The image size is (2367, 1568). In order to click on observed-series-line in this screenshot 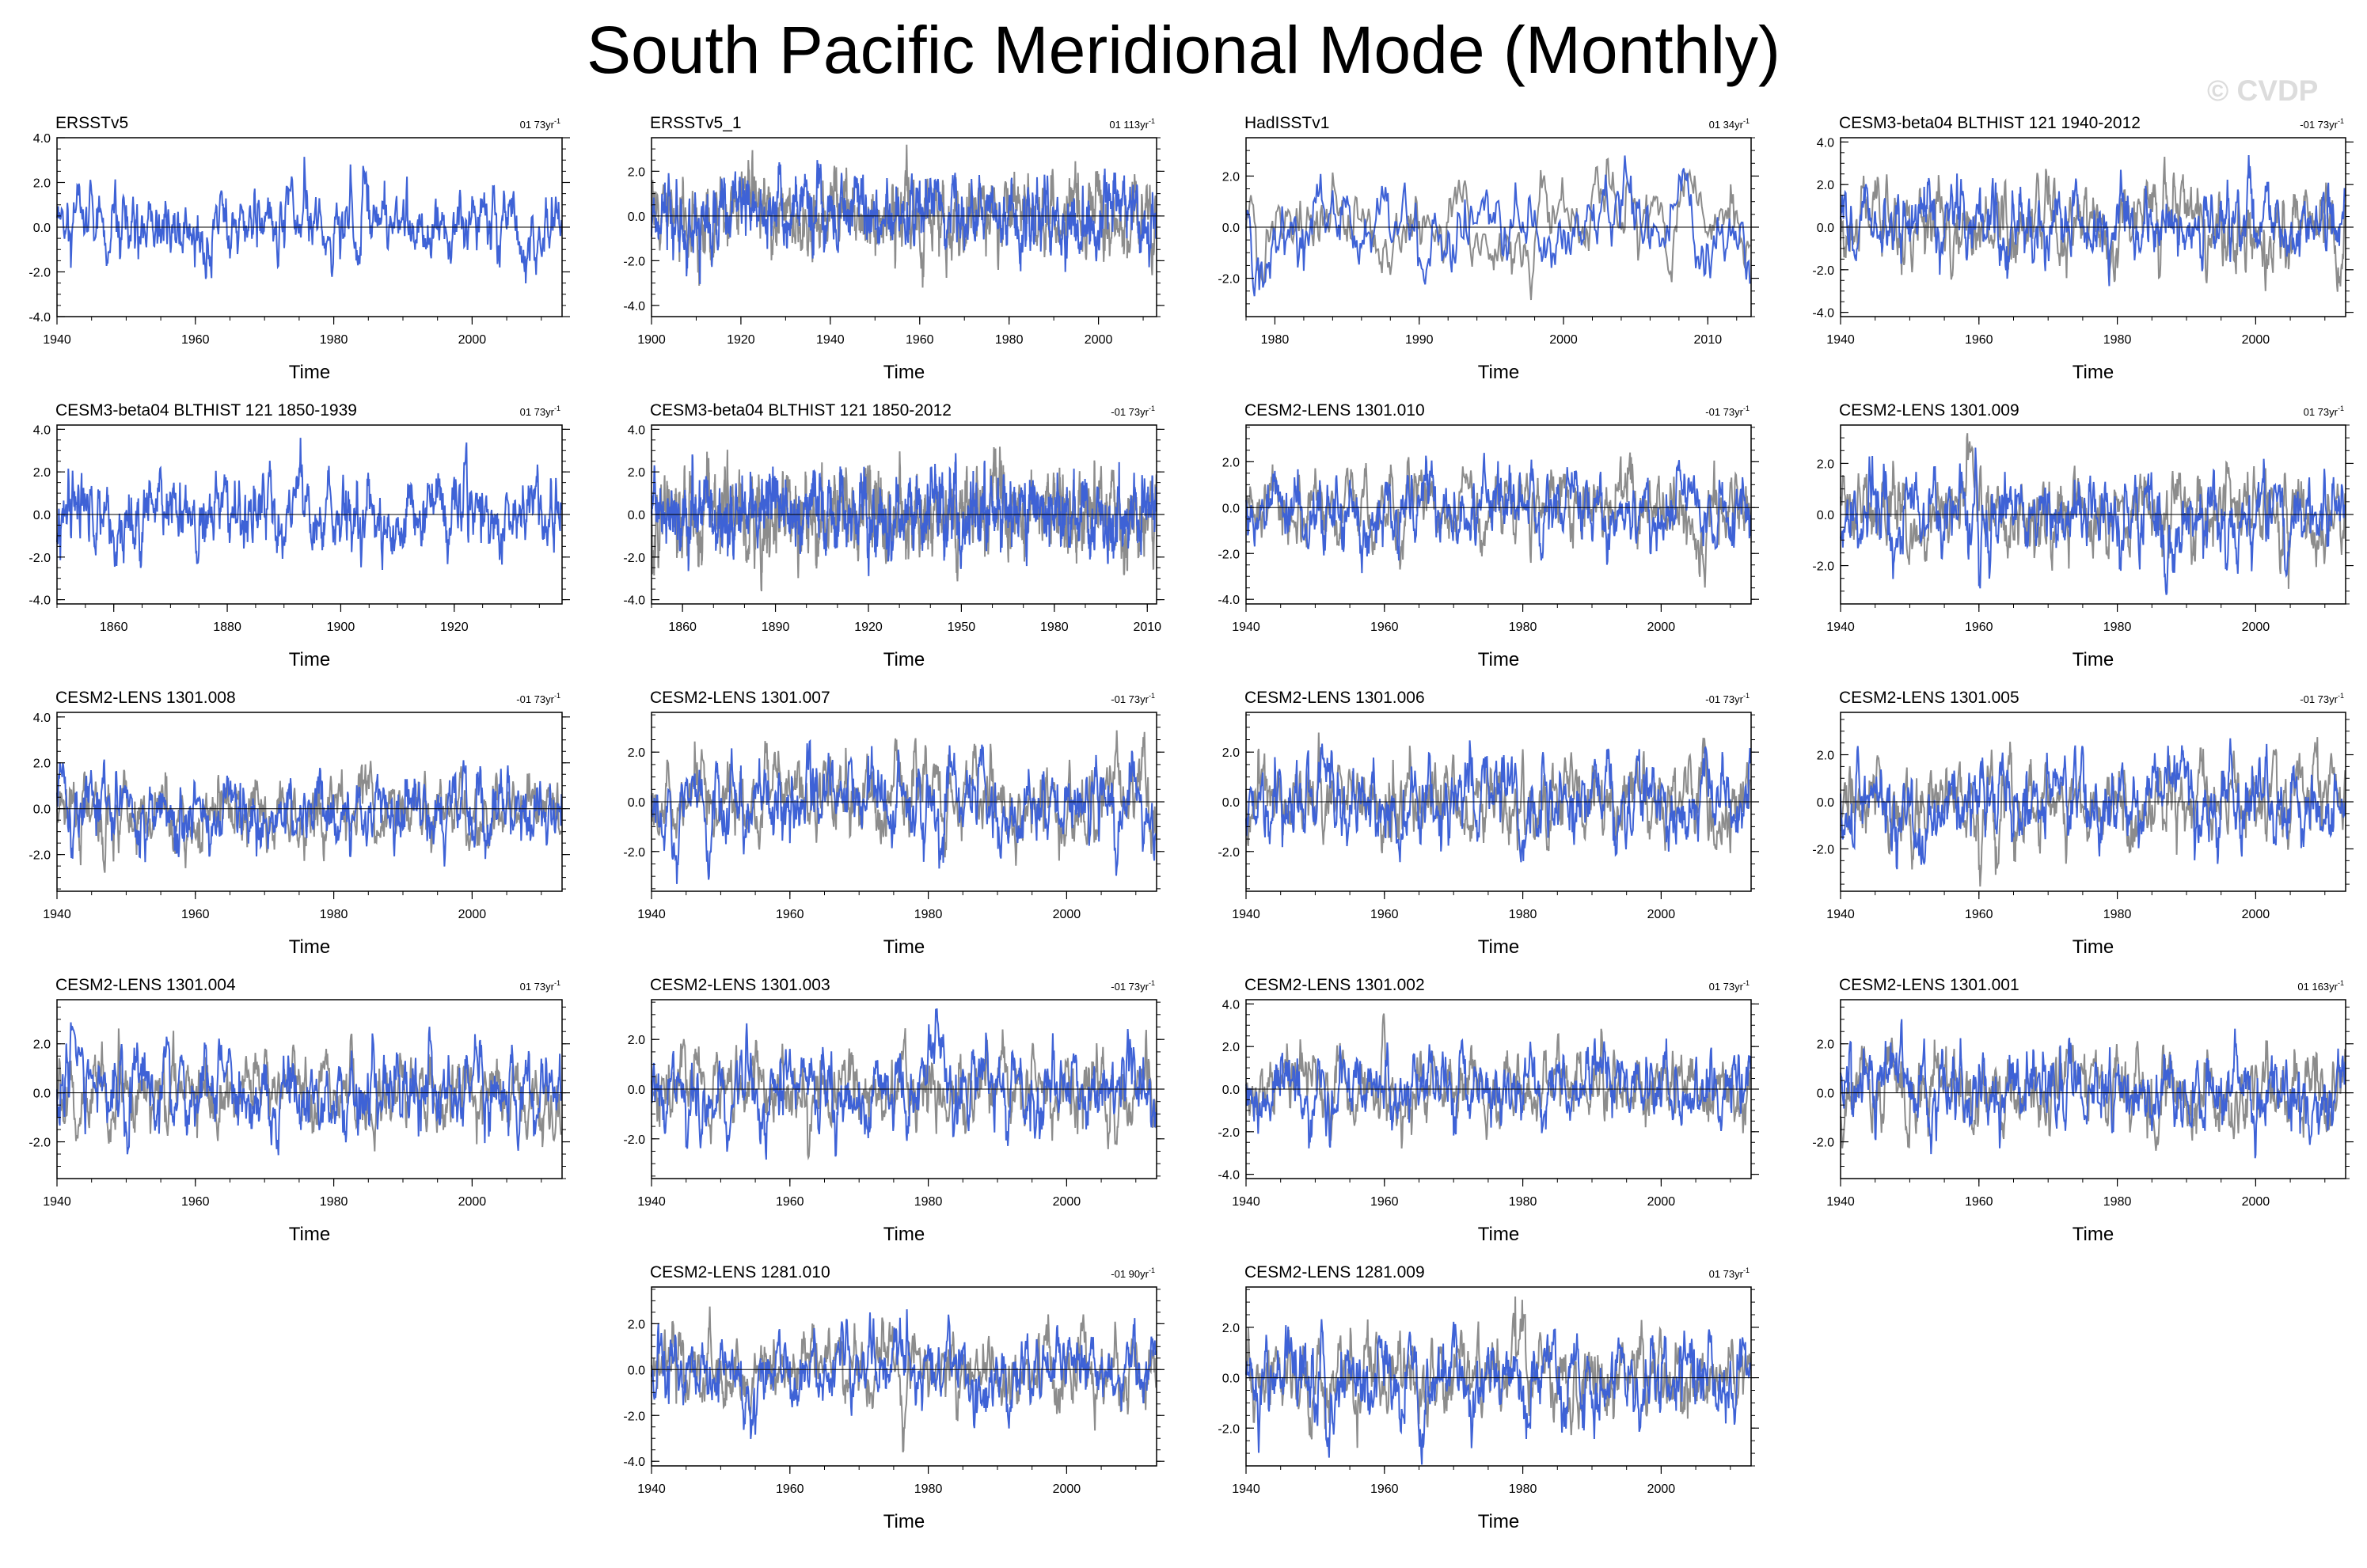, I will do `click(2093, 812)`.